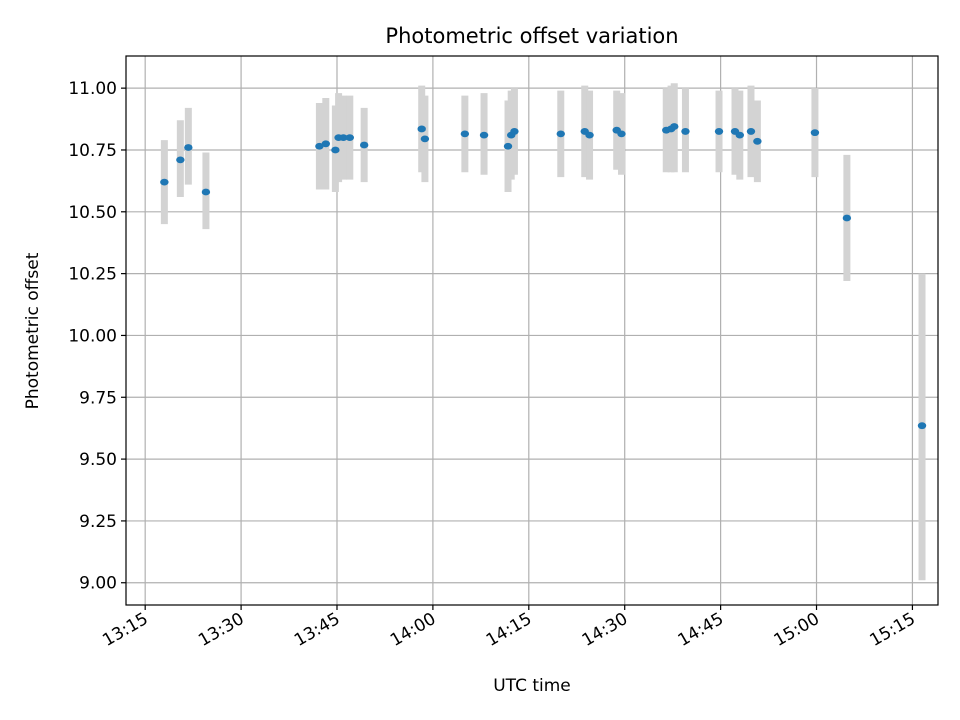 This screenshot has width=960, height=720. What do you see at coordinates (92, 213) in the screenshot?
I see `y-tick-label: 10.50` at bounding box center [92, 213].